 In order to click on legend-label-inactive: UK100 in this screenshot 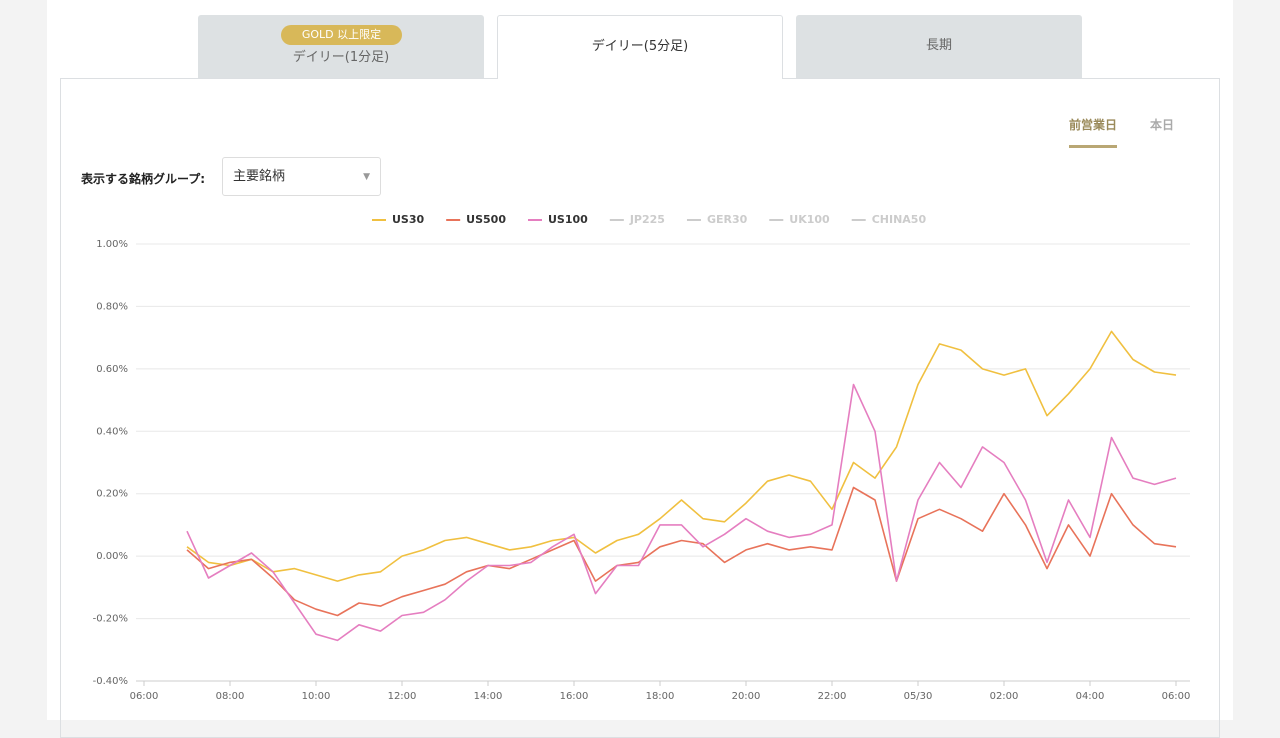, I will do `click(809, 219)`.